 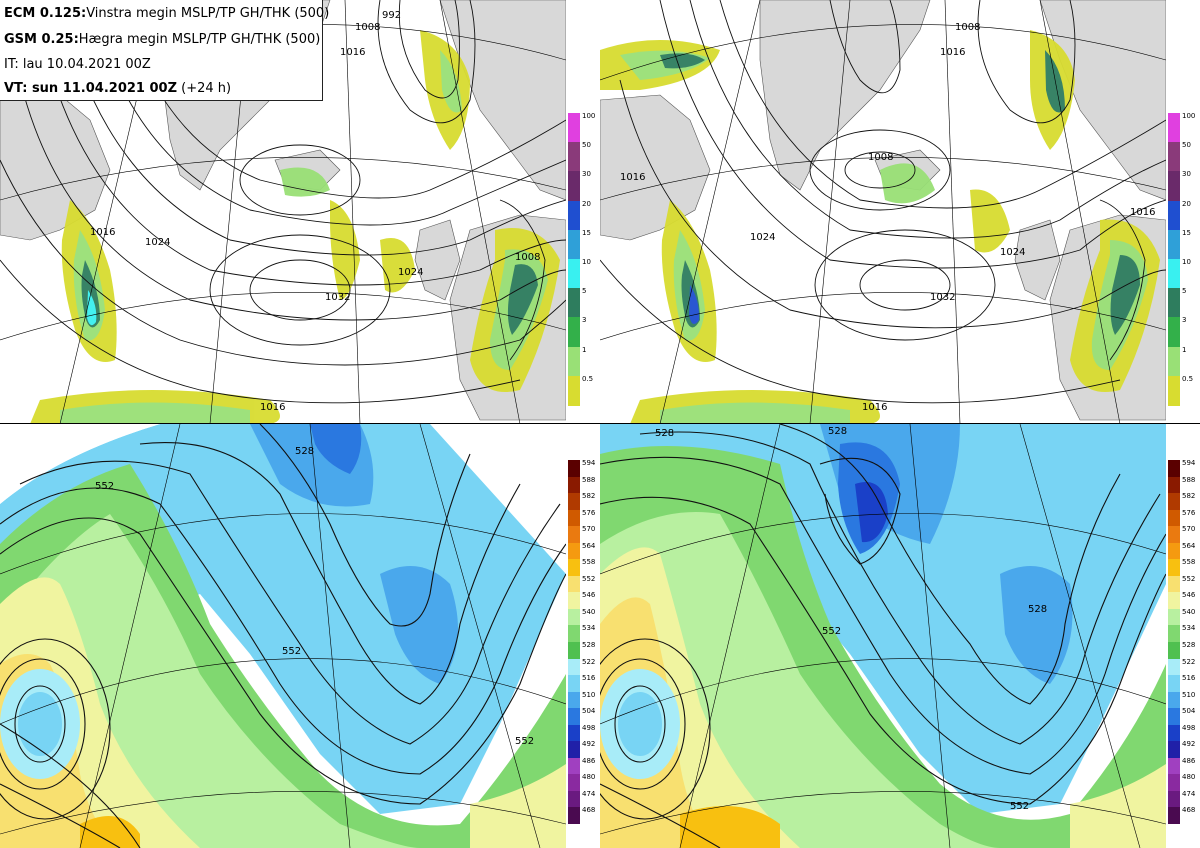 I want to click on valid-time-line: VT: sun 11.04.2021 00Z (+24 h), so click(x=117, y=88).